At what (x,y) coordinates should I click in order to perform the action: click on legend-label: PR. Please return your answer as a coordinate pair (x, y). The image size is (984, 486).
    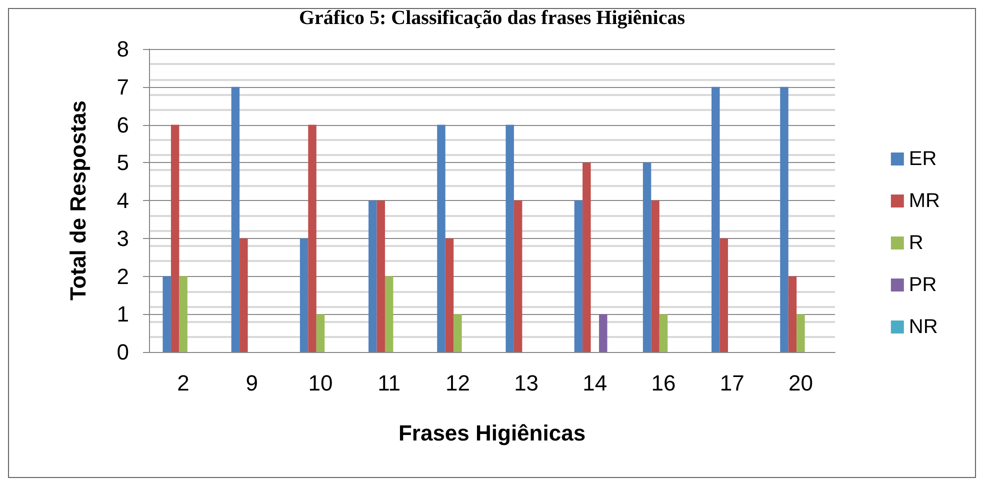
    Looking at the image, I should click on (922, 285).